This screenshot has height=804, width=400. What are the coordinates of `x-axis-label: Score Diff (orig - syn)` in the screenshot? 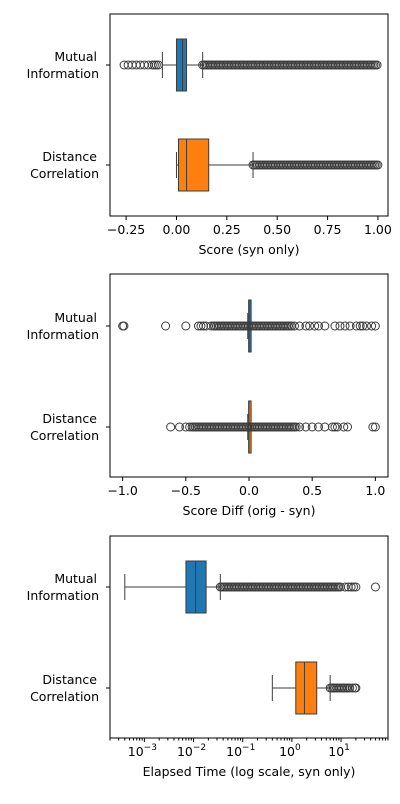 It's located at (249, 510).